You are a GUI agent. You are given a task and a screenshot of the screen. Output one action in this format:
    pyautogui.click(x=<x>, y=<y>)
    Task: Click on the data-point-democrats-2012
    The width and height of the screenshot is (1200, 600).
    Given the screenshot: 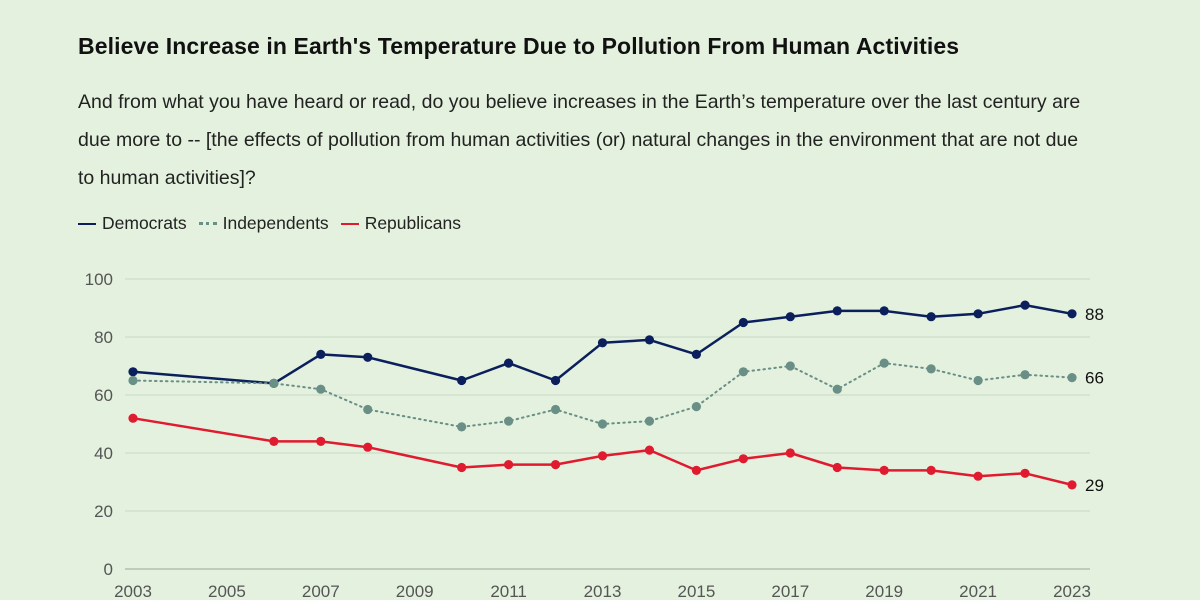 What is the action you would take?
    pyautogui.click(x=555, y=380)
    